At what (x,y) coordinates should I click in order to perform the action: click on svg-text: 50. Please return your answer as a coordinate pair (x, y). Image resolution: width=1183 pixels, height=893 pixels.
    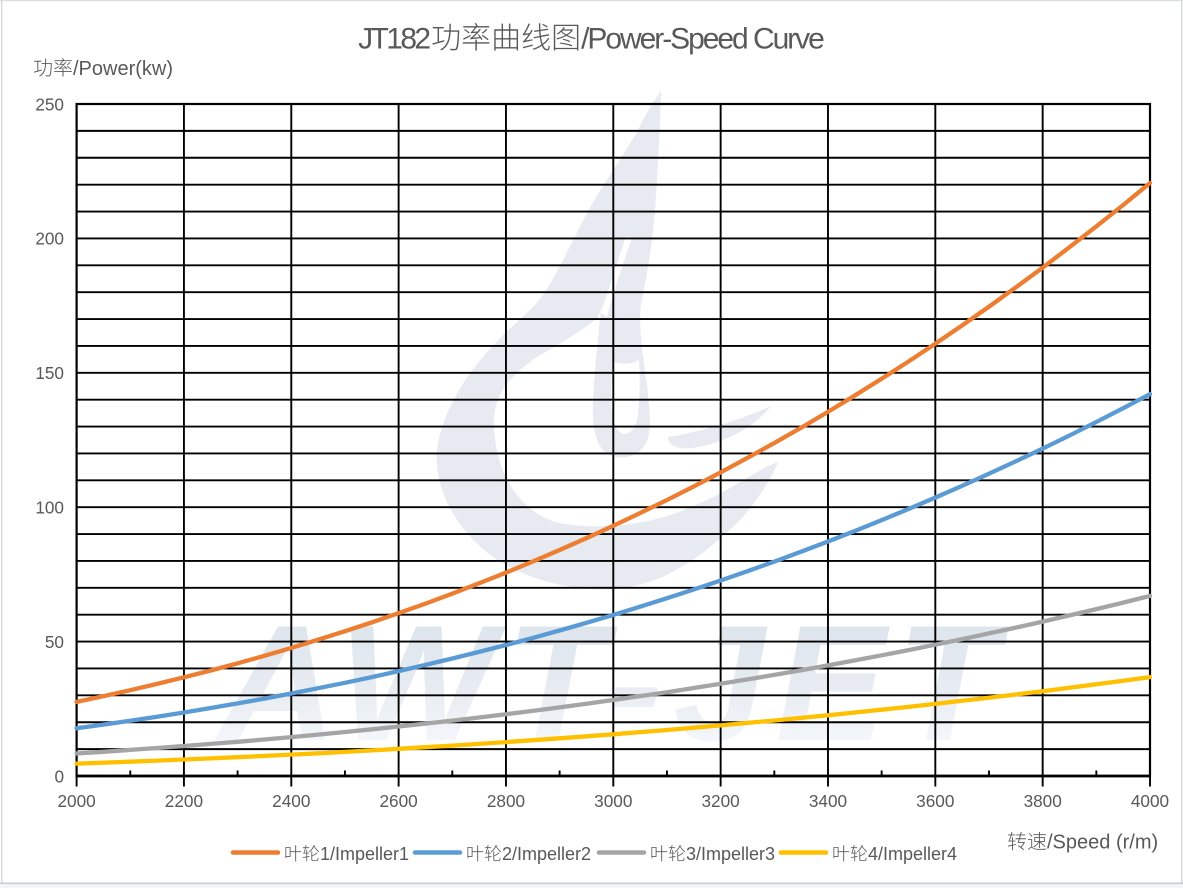
    Looking at the image, I should click on (54, 642).